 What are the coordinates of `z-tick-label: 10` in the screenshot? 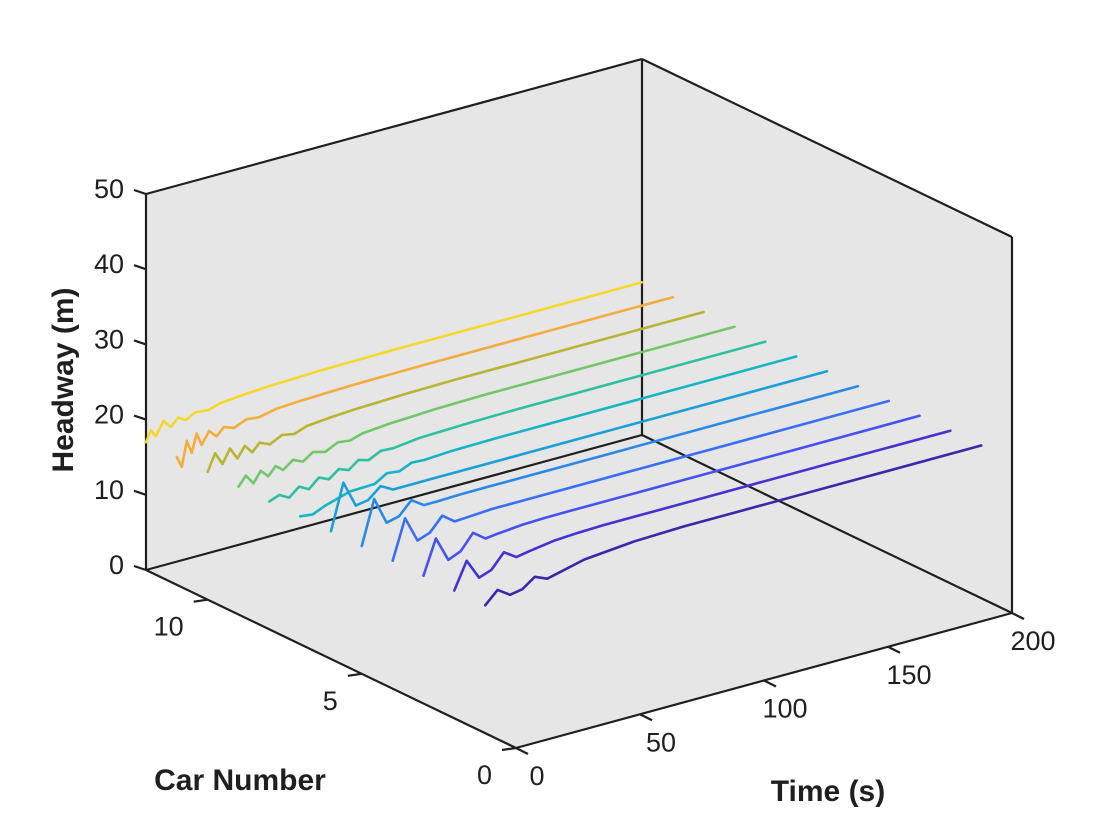 It's located at (109, 490).